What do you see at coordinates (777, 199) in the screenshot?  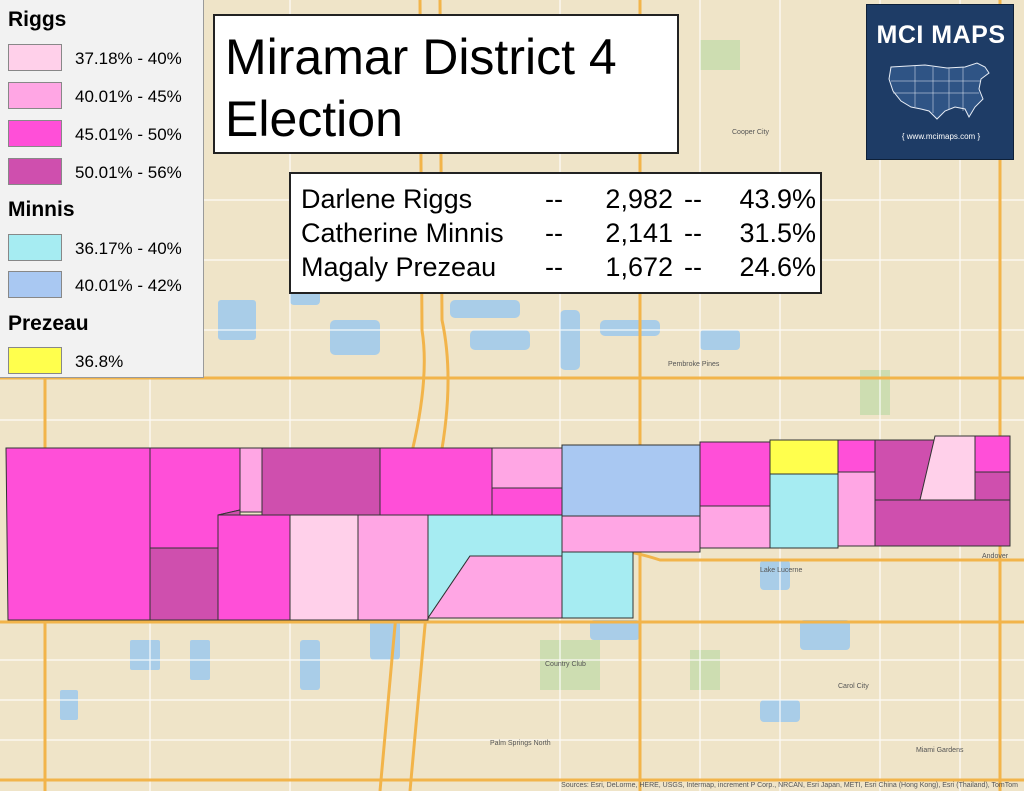 I see `vote-percent: 43.9%` at bounding box center [777, 199].